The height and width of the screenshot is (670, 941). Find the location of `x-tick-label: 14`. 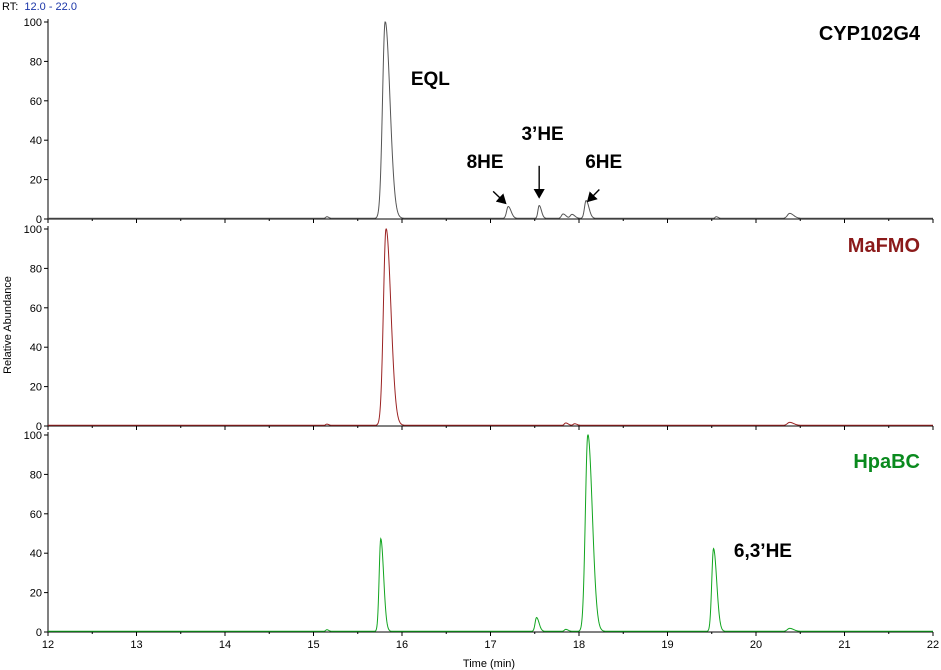

x-tick-label: 14 is located at coordinates (225, 645).